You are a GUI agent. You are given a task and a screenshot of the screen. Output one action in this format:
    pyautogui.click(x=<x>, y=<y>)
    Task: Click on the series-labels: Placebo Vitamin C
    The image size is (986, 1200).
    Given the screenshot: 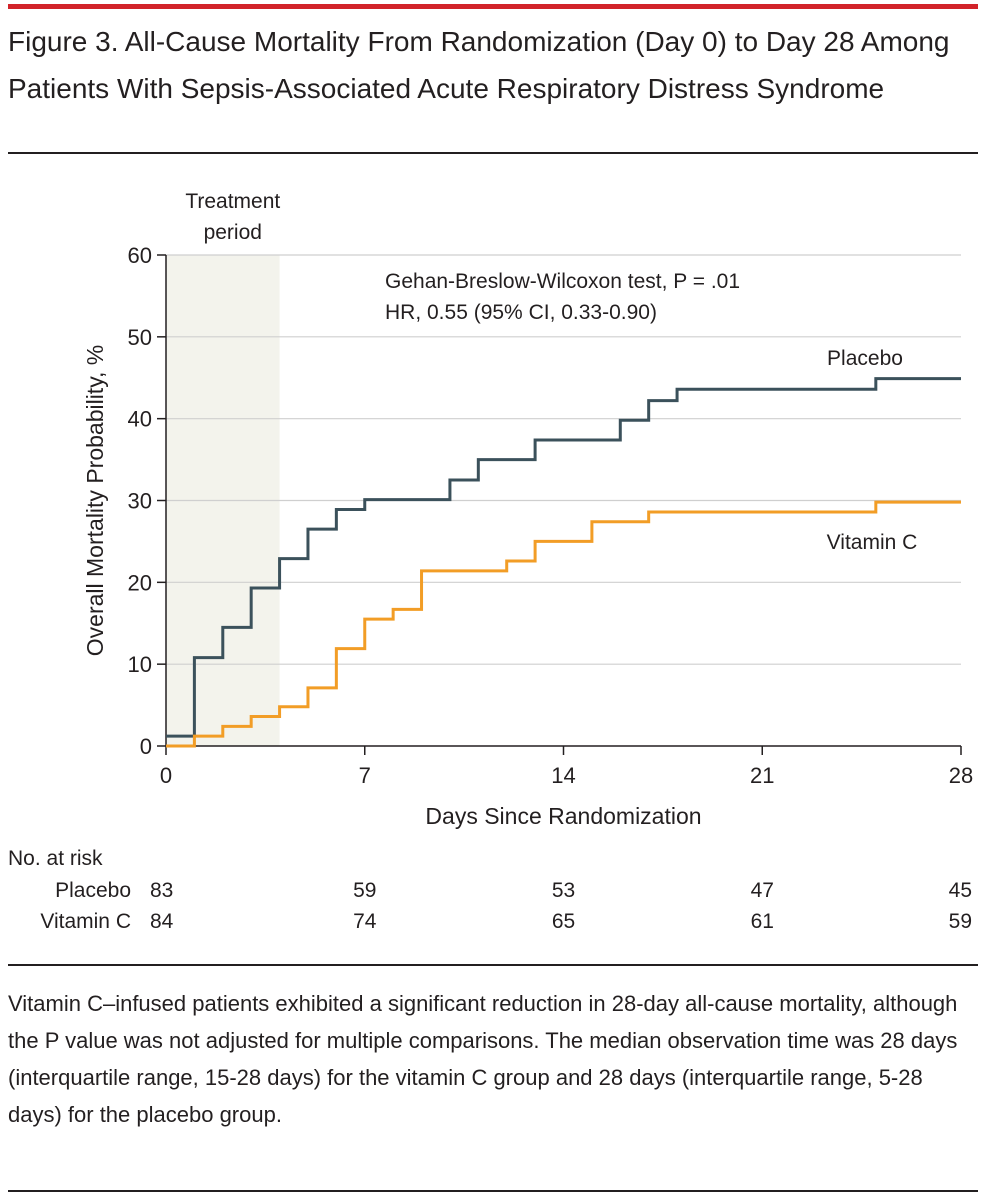 What is the action you would take?
    pyautogui.click(x=872, y=450)
    